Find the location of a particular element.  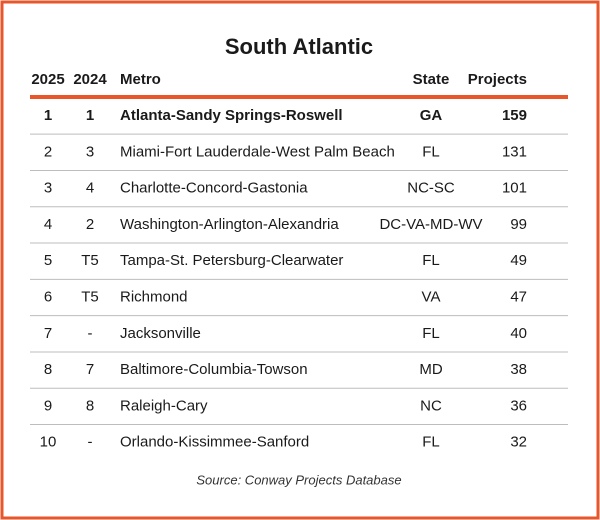

table-cell: 32 is located at coordinates (518, 442).